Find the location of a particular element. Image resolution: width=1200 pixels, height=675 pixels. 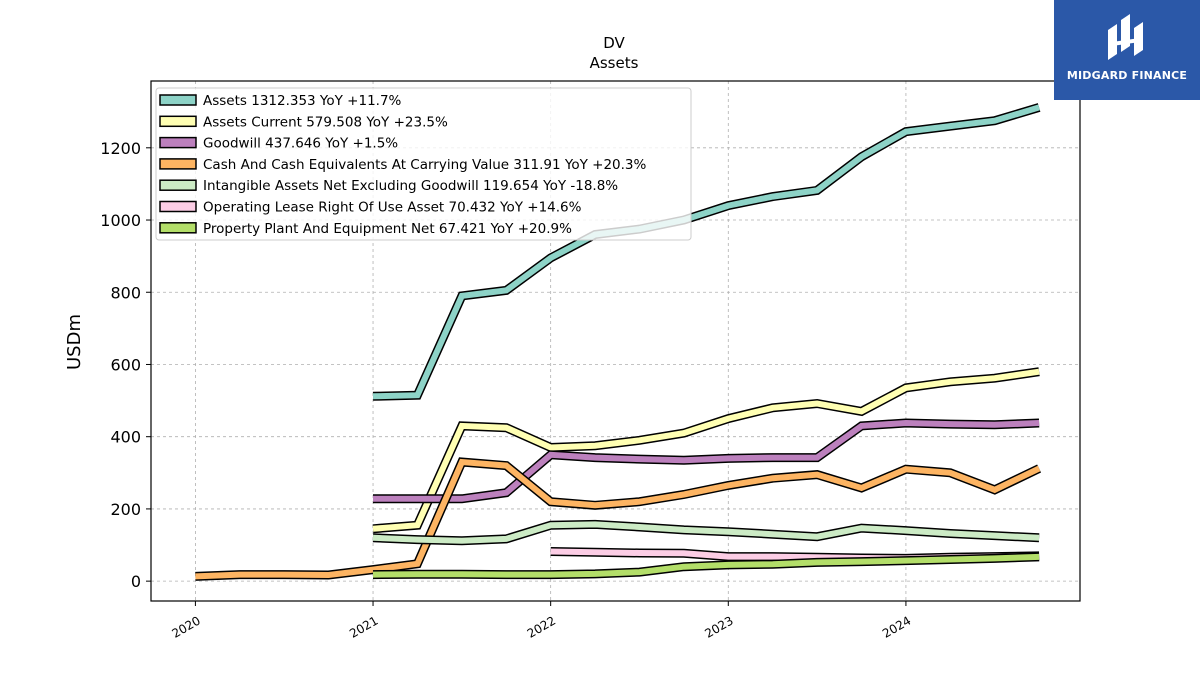

y-tick-label: 400 is located at coordinates (125, 437).